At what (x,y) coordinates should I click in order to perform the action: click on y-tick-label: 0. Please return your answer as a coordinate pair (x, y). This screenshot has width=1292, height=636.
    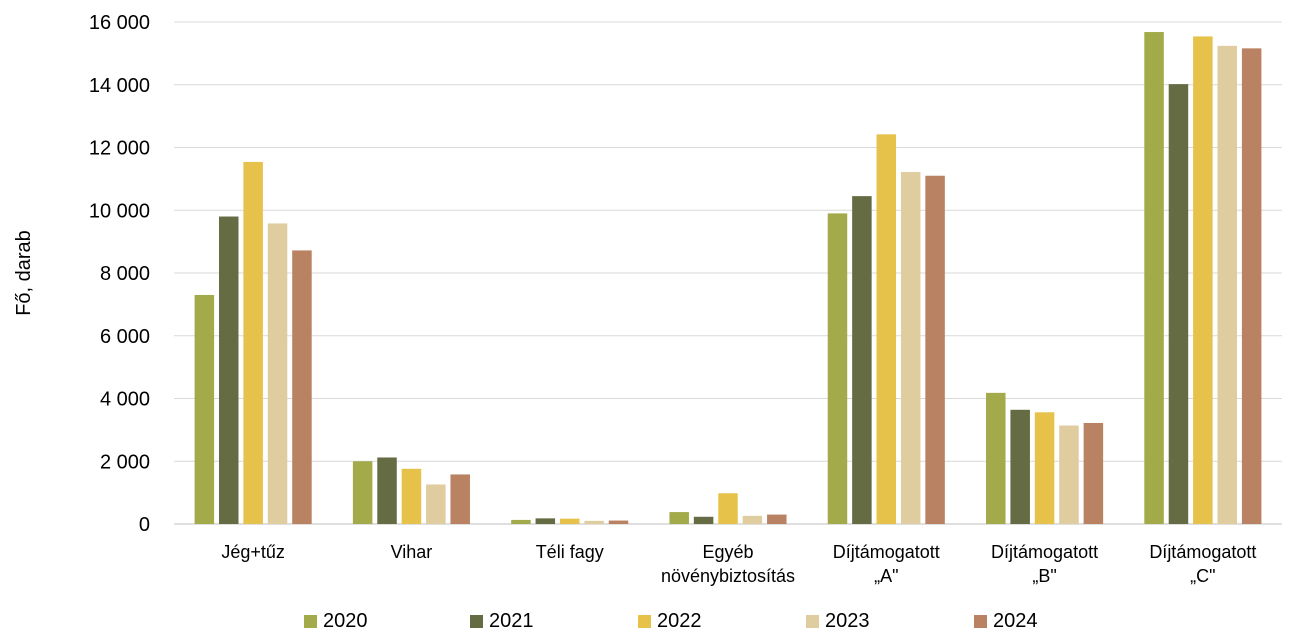
    Looking at the image, I should click on (144, 525).